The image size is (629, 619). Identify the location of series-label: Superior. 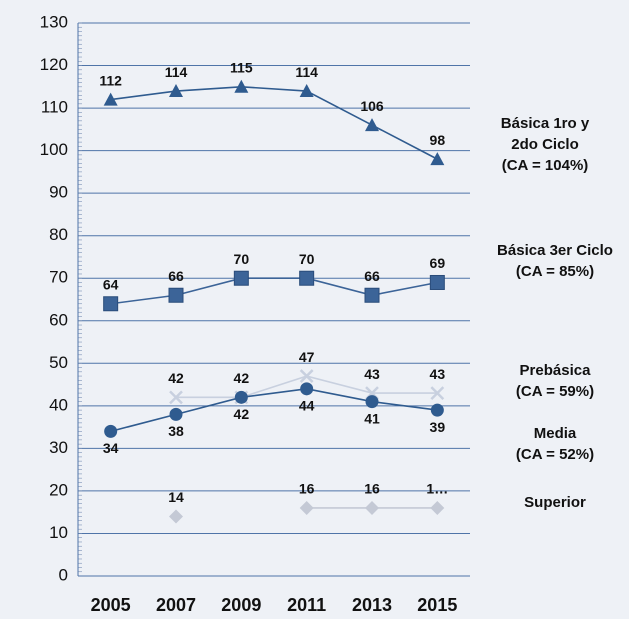
(555, 502).